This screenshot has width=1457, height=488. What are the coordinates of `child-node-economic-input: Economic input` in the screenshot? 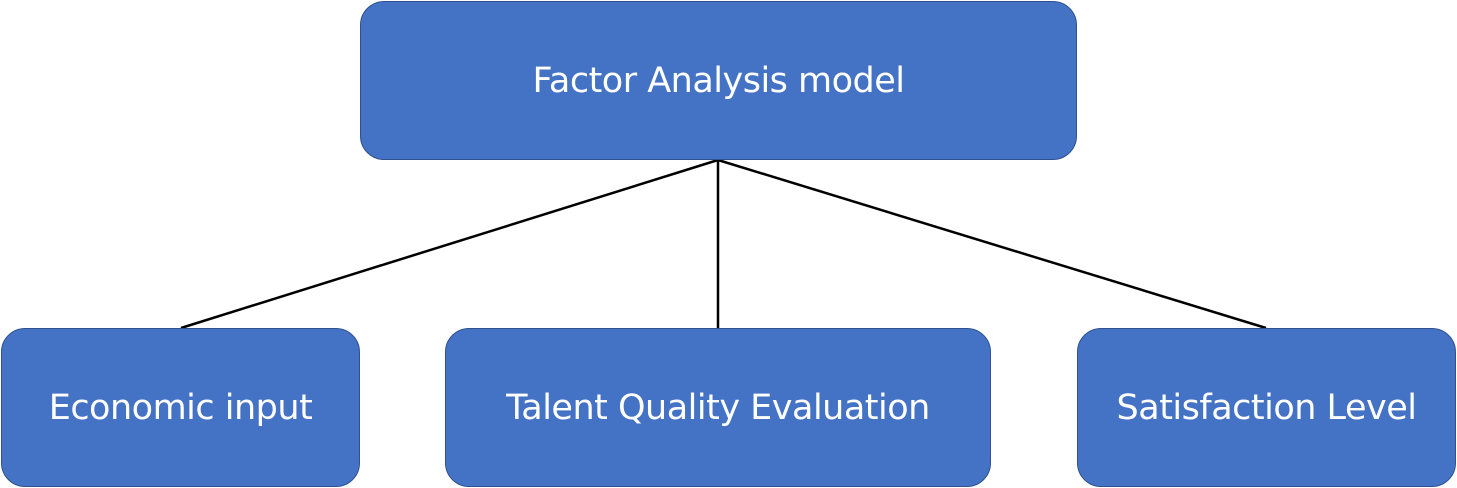 It's located at (180, 407).